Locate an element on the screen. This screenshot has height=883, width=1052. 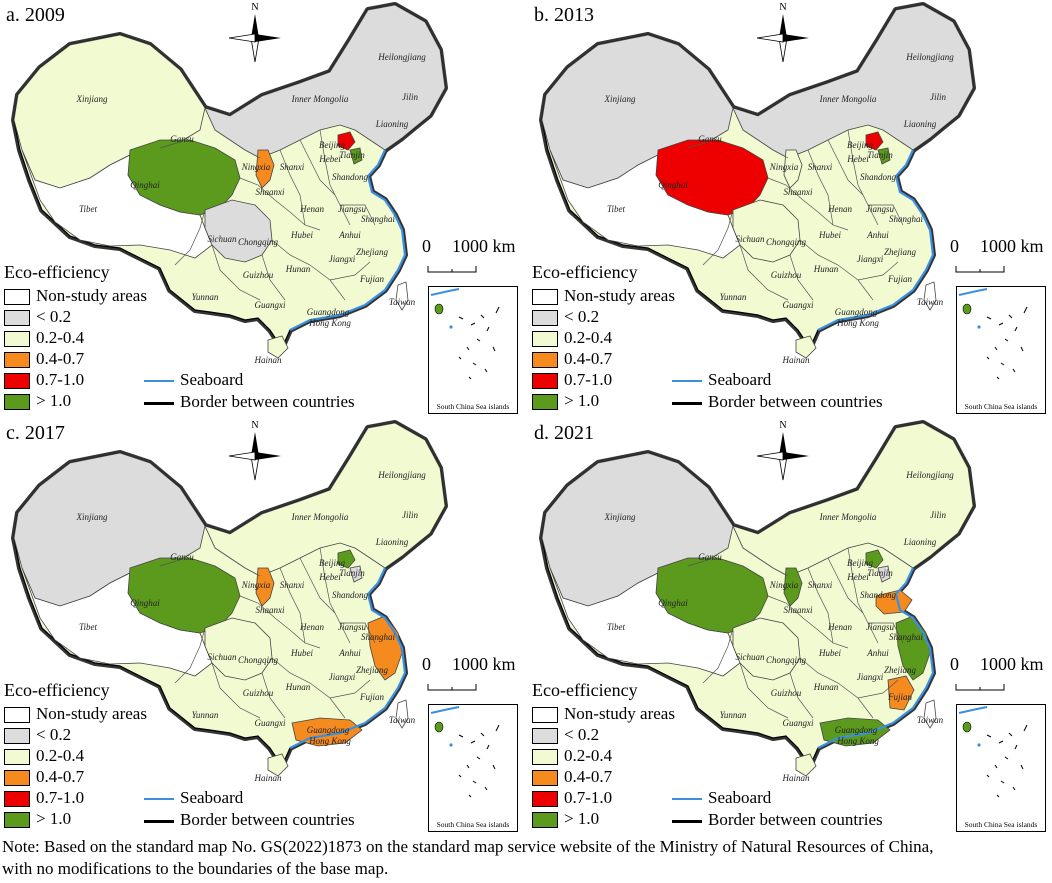
legend-item: 0.2-0.4 is located at coordinates (572, 756).